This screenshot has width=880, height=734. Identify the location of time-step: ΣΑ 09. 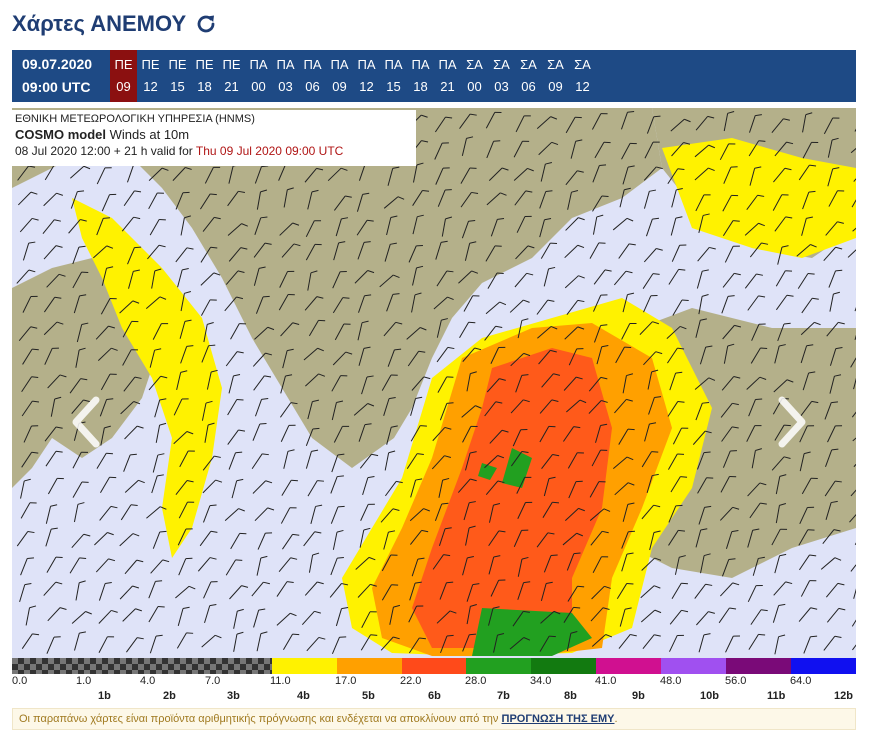
(555, 76).